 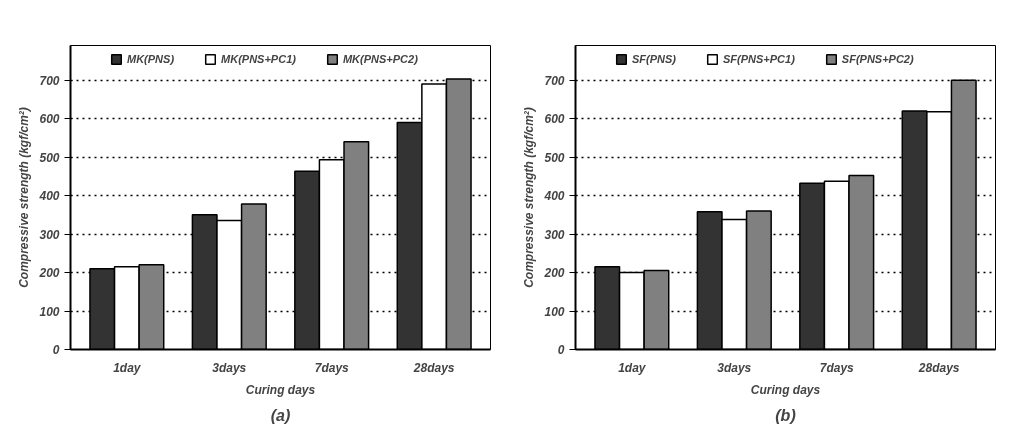 I want to click on legend-label: MK(PNS), so click(x=151, y=59).